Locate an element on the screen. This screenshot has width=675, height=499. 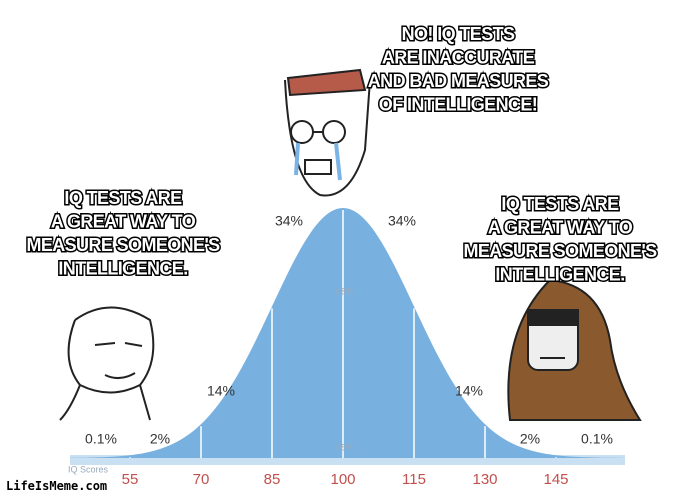
caption-line: NO! IQ TESTS is located at coordinates (458, 34).